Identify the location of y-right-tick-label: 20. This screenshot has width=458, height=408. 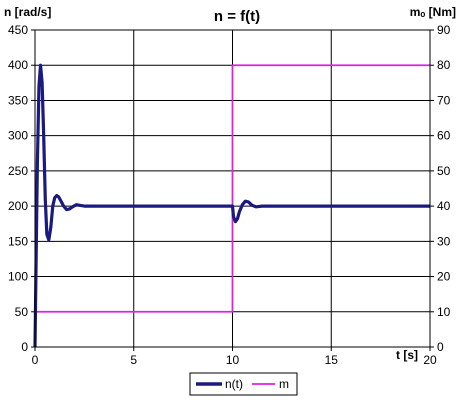
(444, 277).